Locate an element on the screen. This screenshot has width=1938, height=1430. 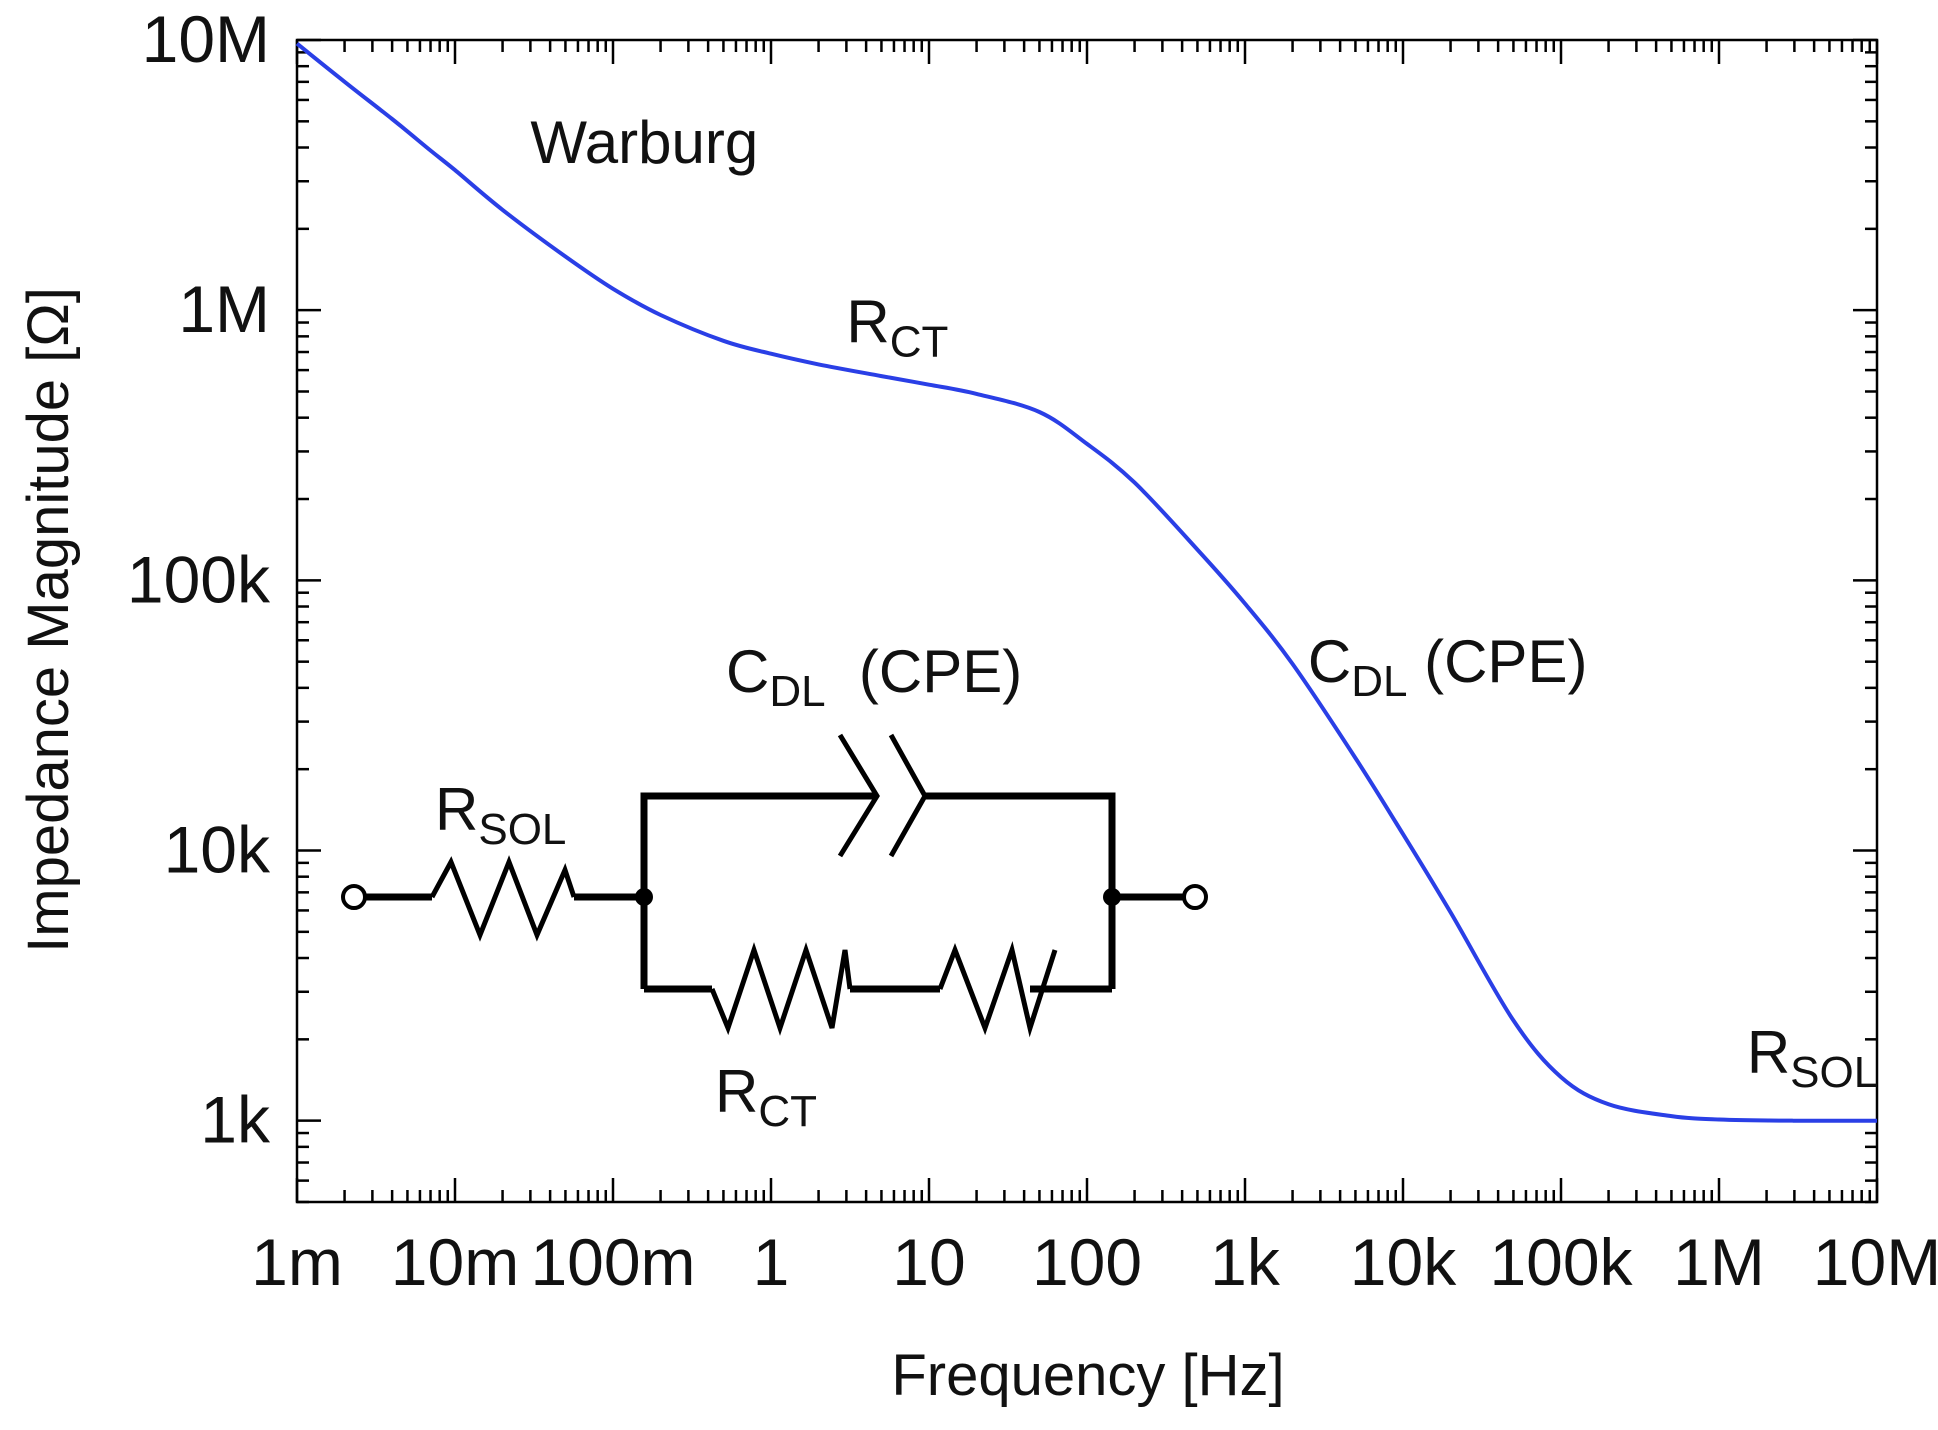
x-tick-label: 10 is located at coordinates (928, 1262).